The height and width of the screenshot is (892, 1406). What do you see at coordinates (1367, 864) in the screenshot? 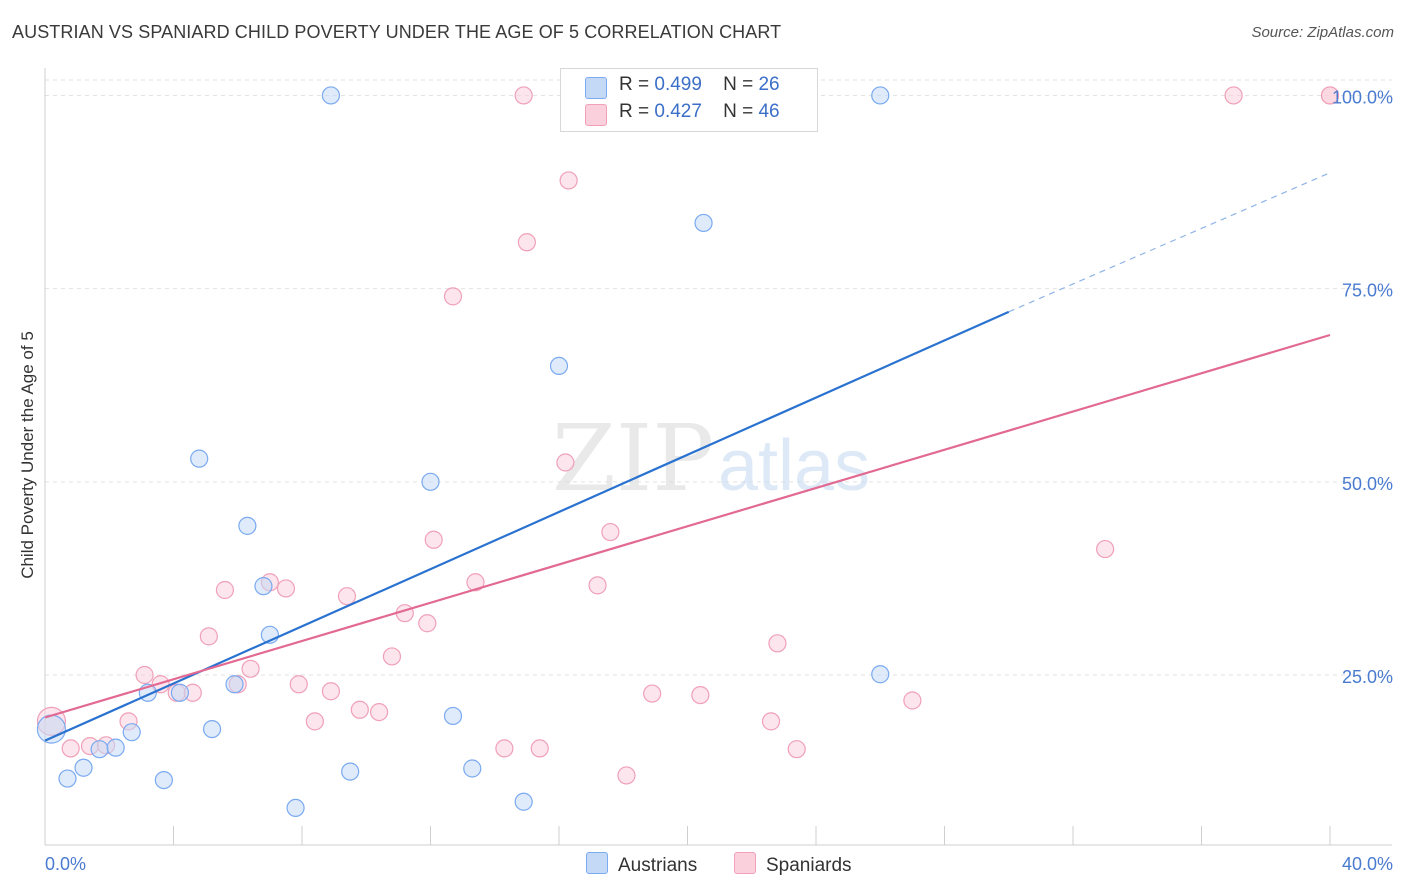
I see `x-tick-label-max: 40.0%` at bounding box center [1367, 864].